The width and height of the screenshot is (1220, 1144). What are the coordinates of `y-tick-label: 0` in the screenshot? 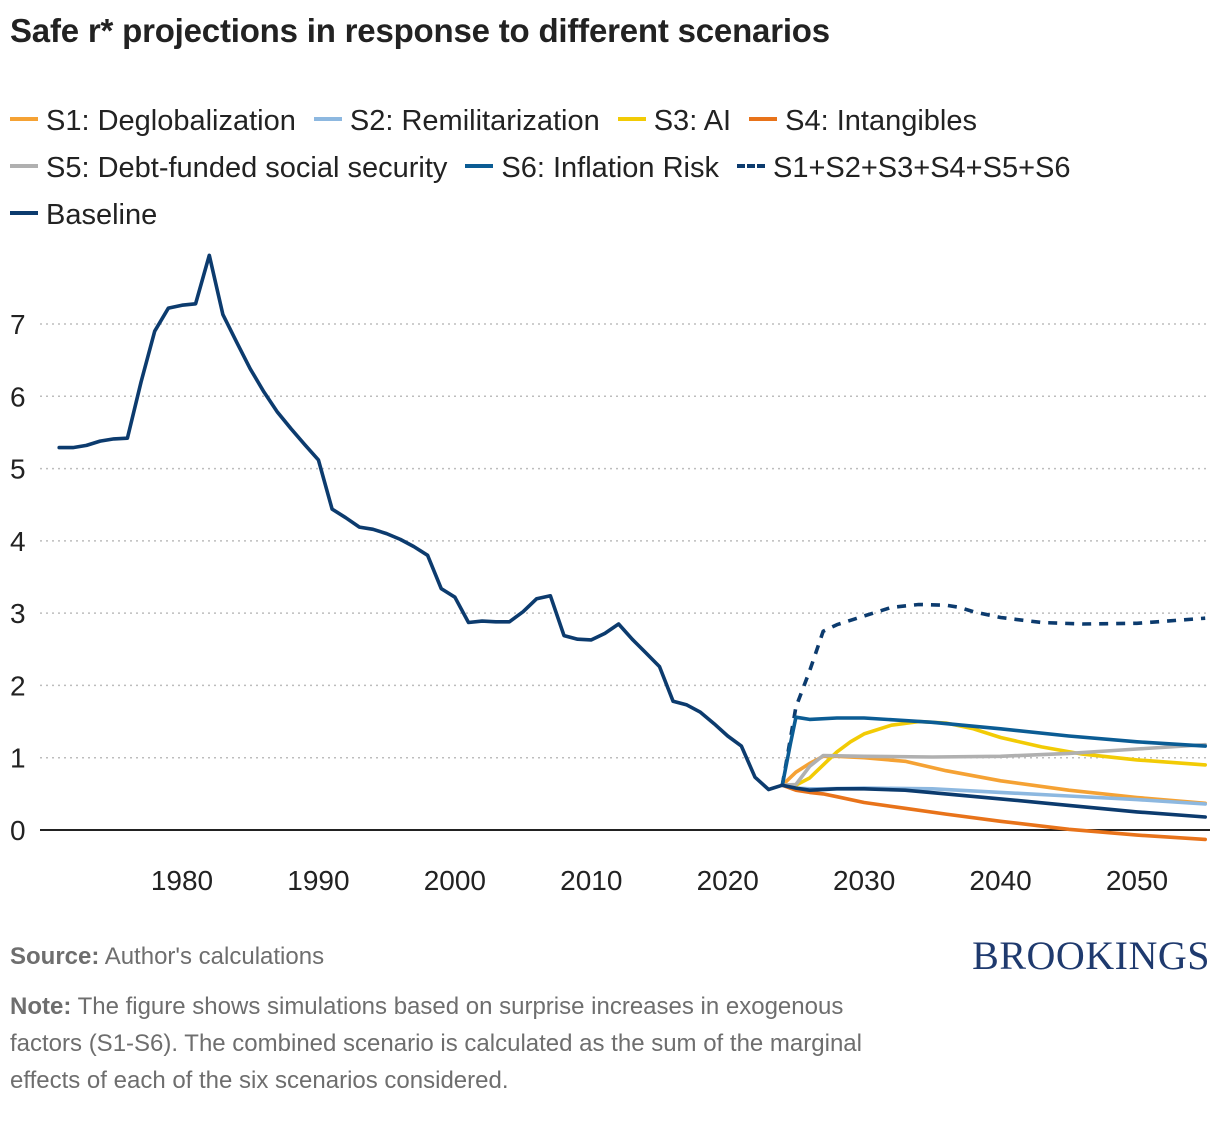 It's located at (18, 830).